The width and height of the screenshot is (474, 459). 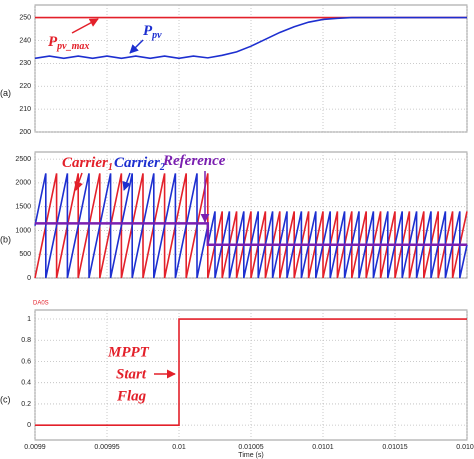 I want to click on panel-label: (a), so click(x=5, y=93).